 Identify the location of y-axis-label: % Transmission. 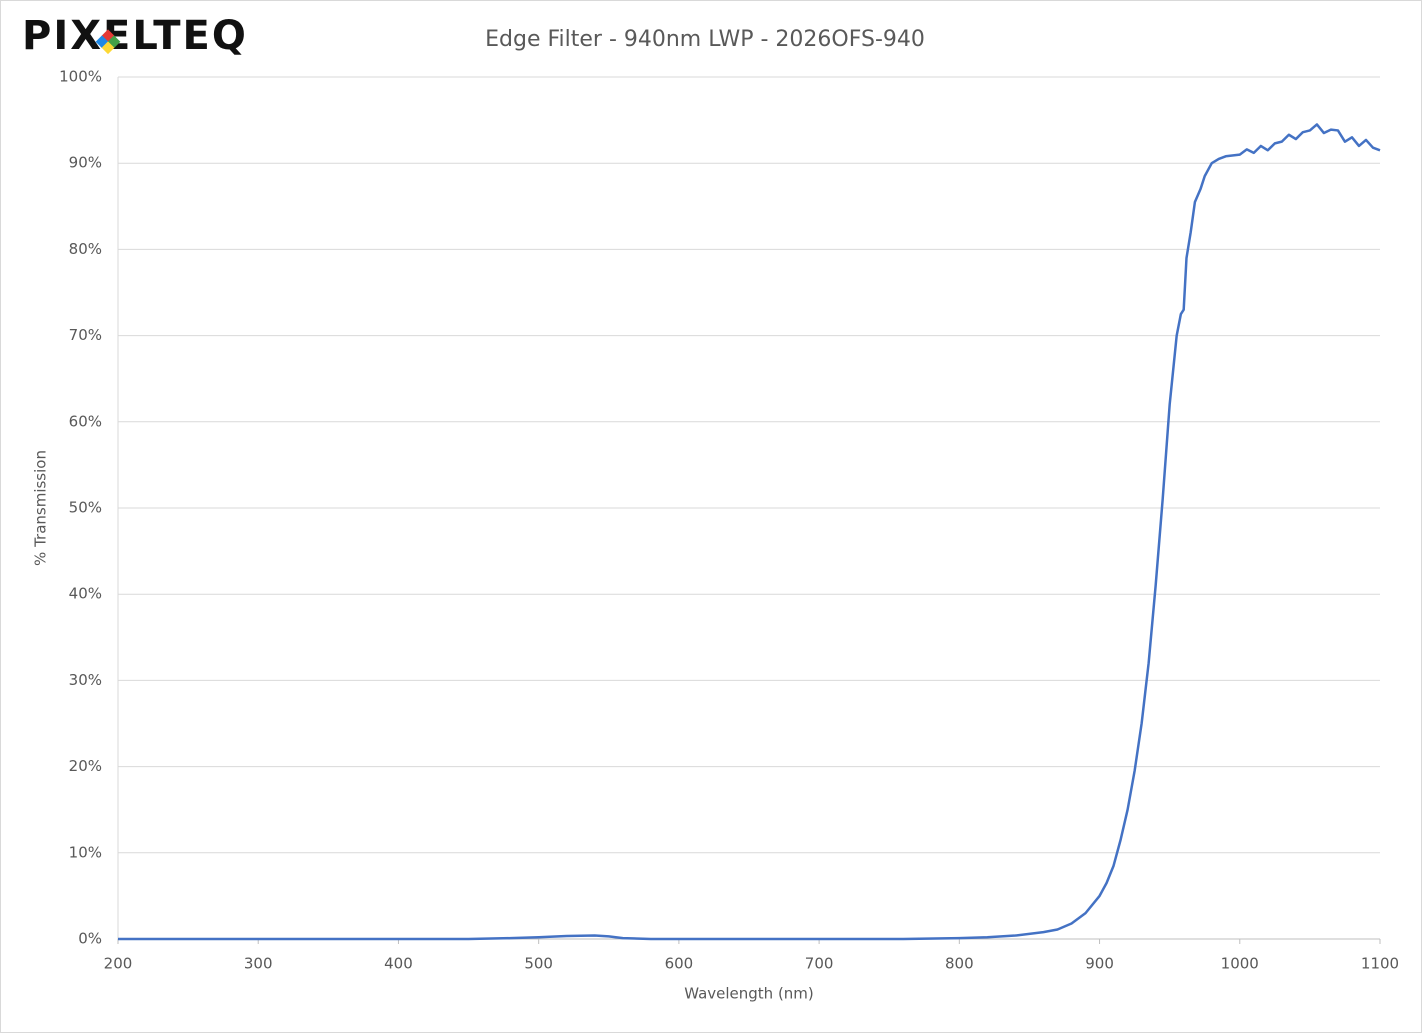
(41, 508).